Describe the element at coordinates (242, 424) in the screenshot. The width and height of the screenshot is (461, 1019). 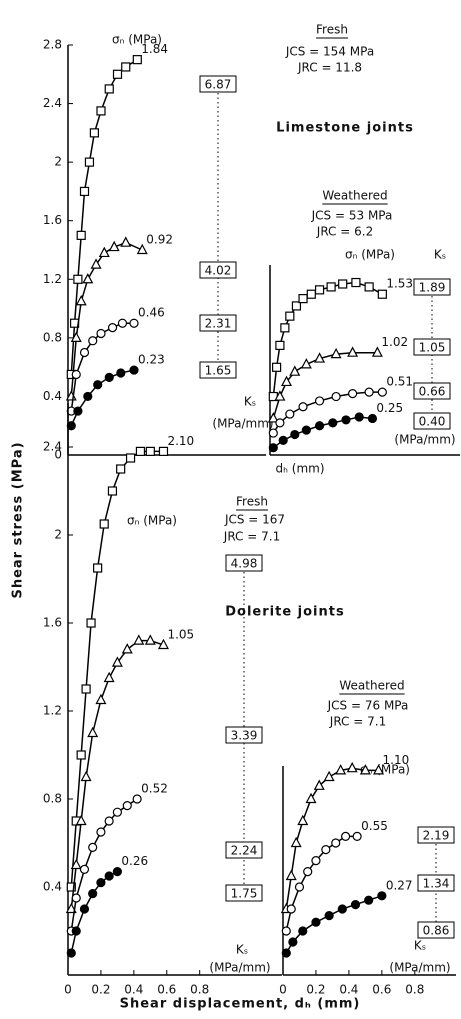
I see `ks-unit: (MPa/mm)` at that location.